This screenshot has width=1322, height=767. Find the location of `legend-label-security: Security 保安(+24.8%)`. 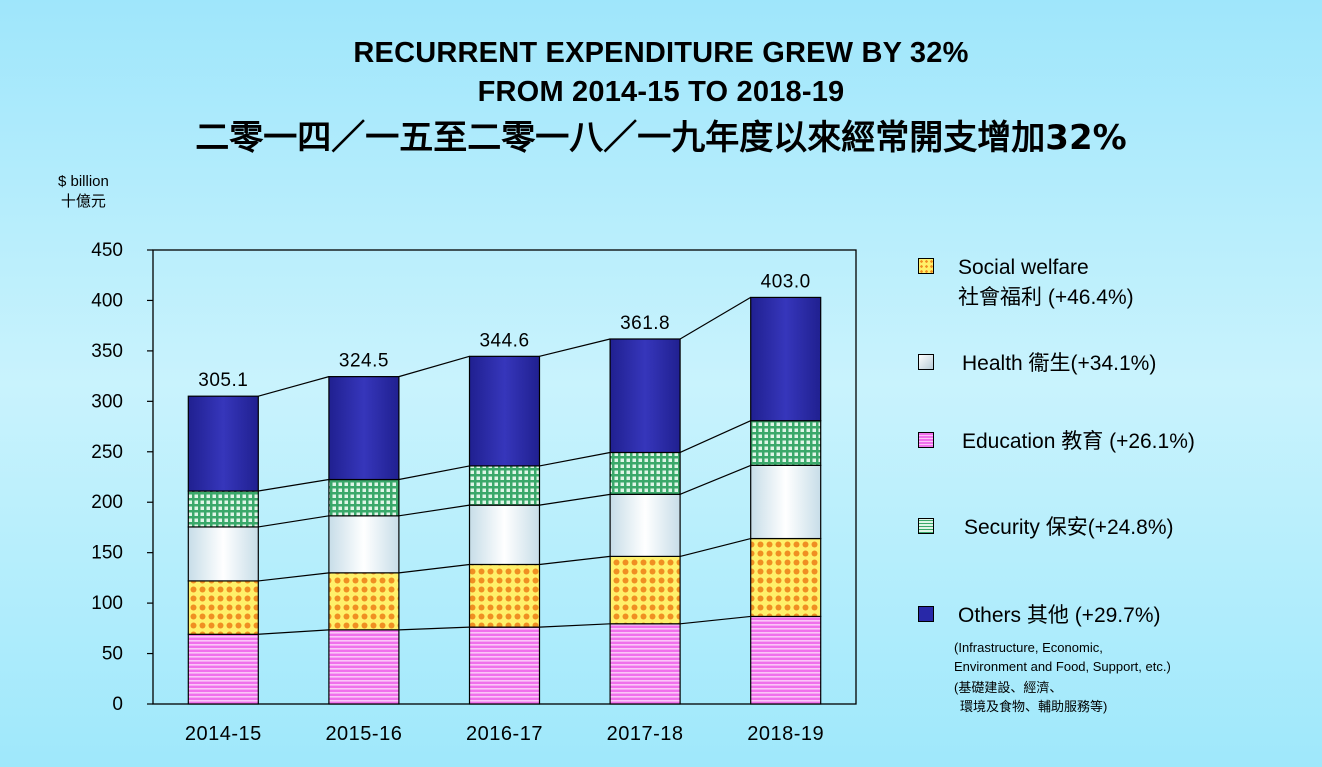

legend-label-security: Security 保安(+24.8%) is located at coordinates (1069, 527).